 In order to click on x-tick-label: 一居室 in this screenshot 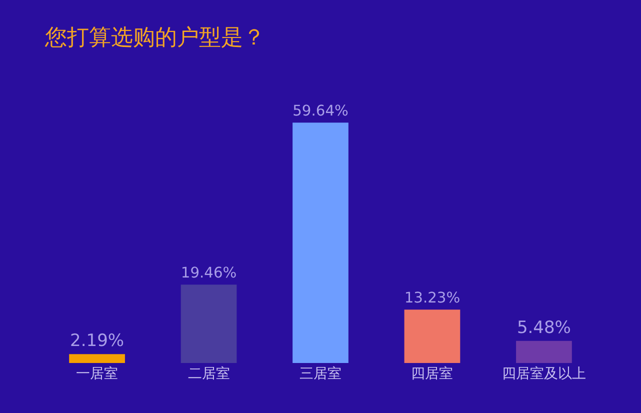, I will do `click(97, 374)`.